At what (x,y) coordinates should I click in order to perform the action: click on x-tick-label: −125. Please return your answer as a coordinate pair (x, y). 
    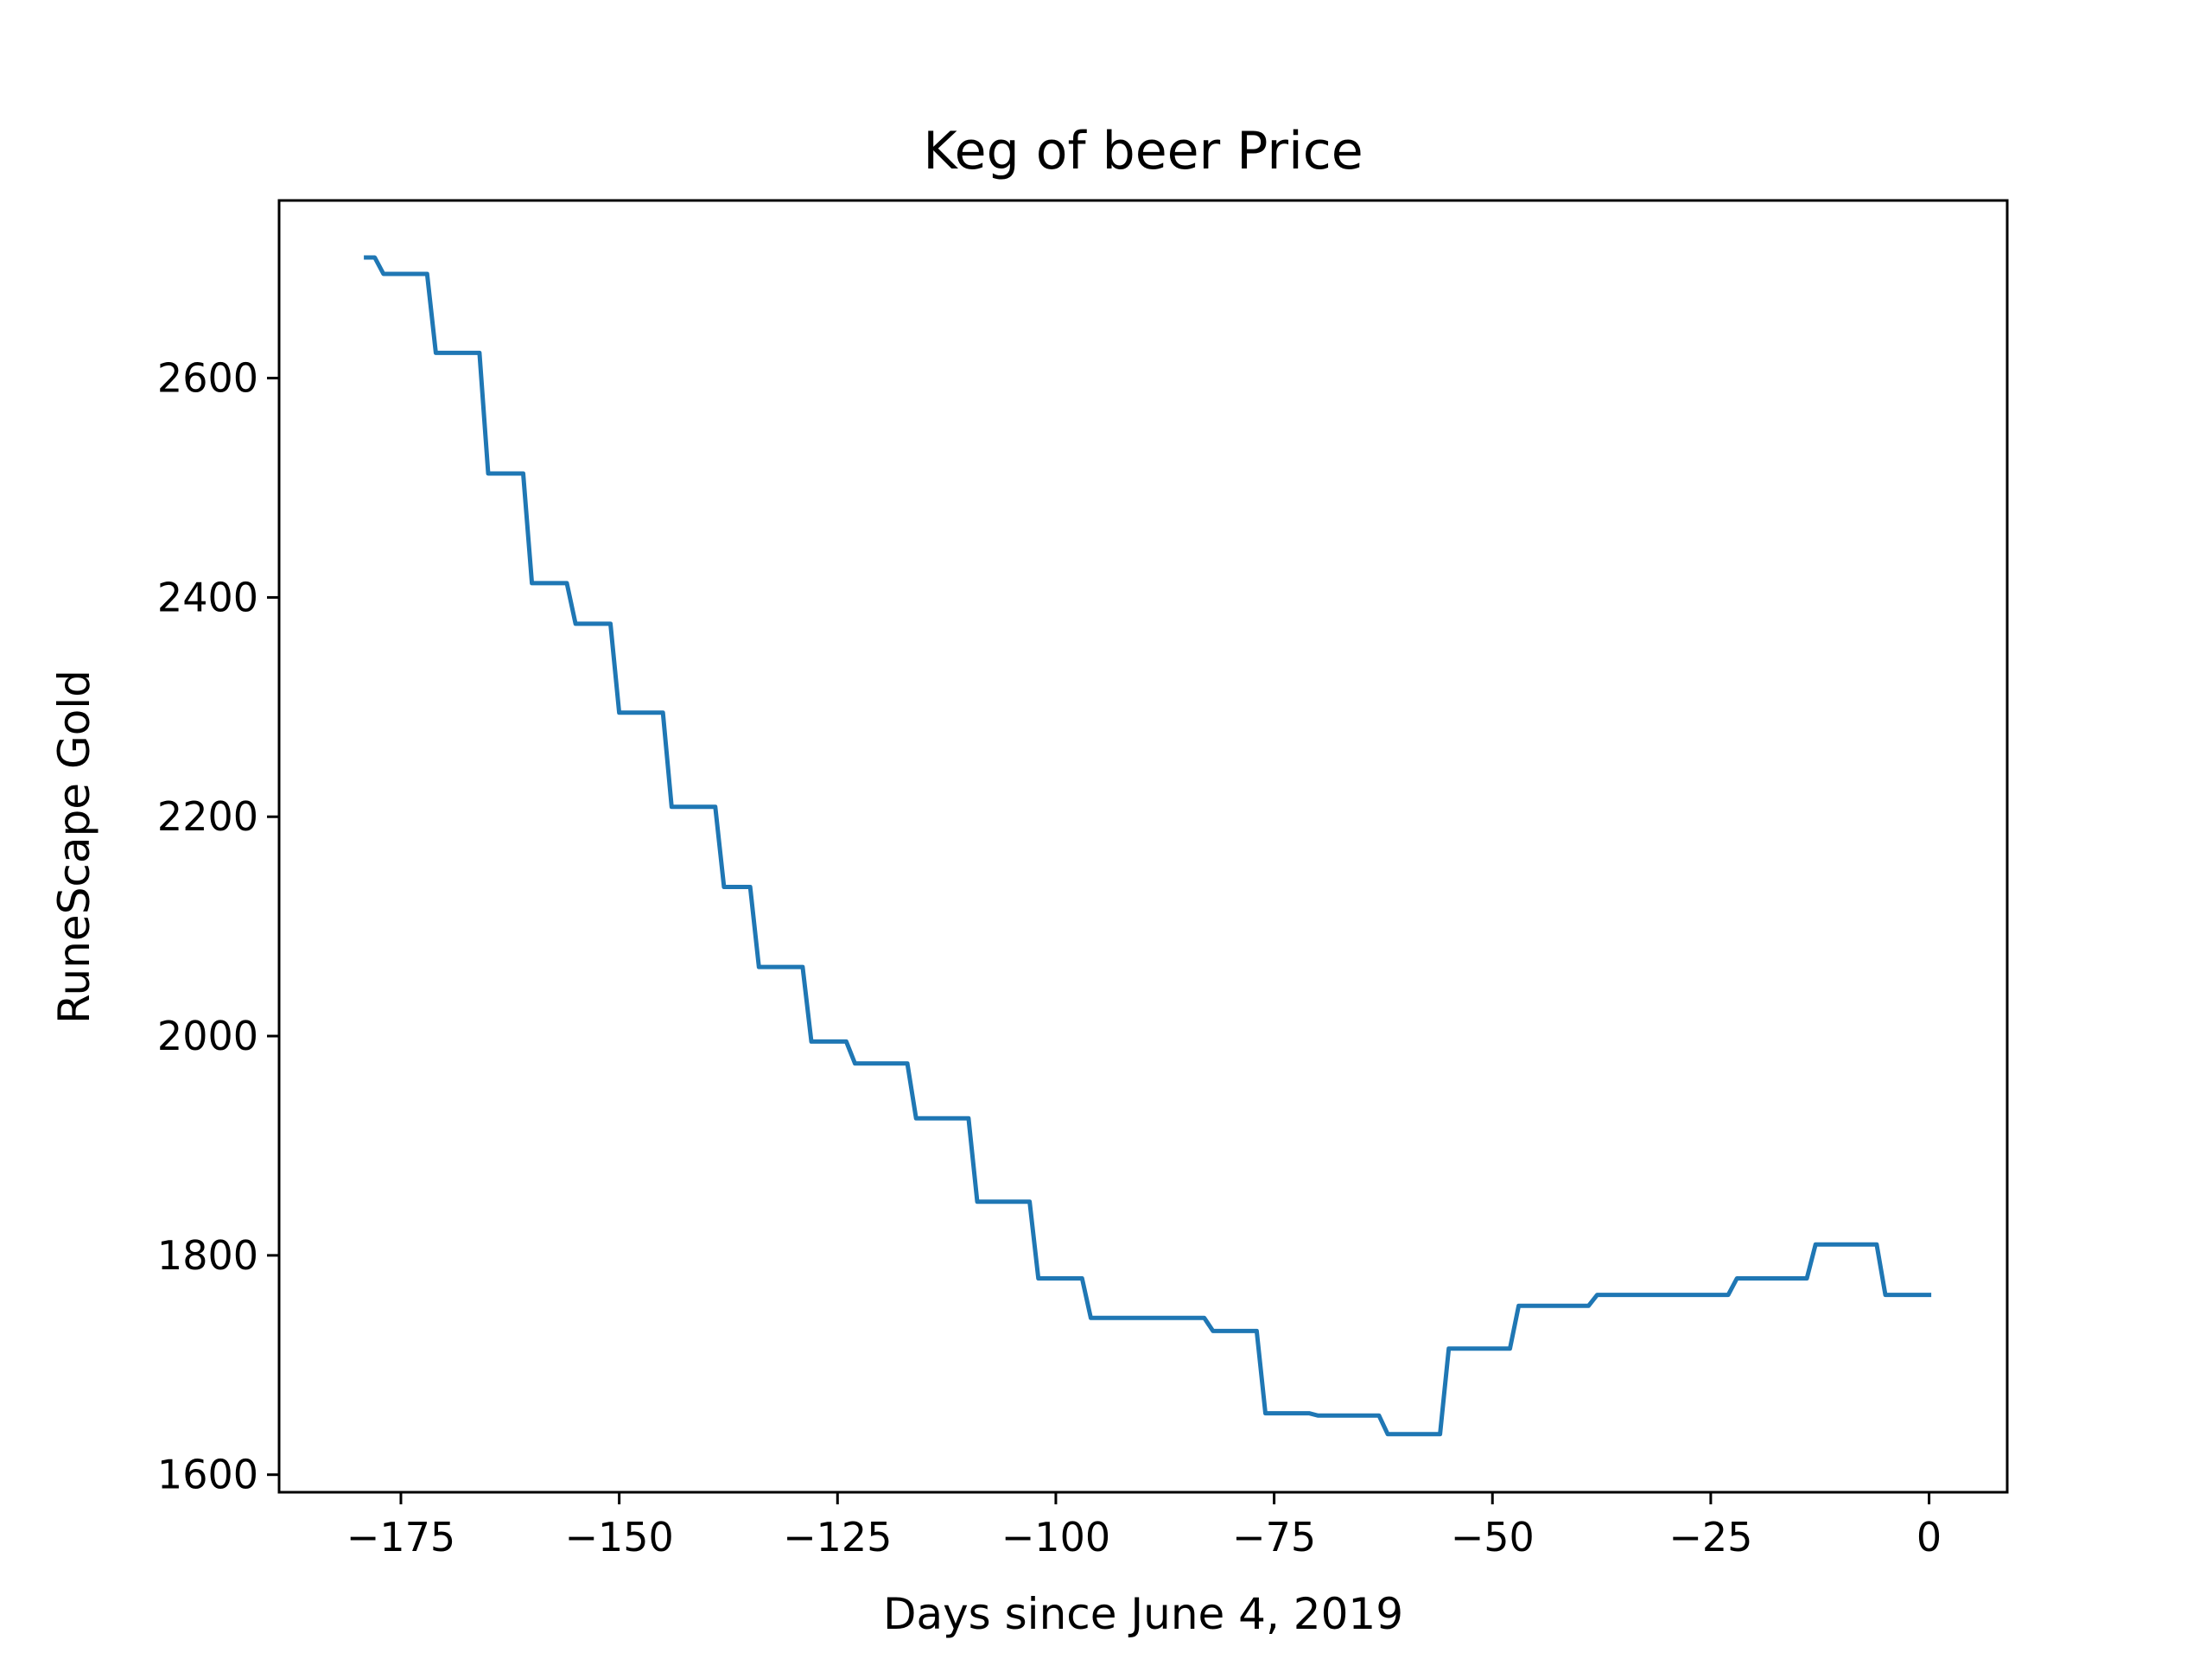
    Looking at the image, I should click on (837, 1537).